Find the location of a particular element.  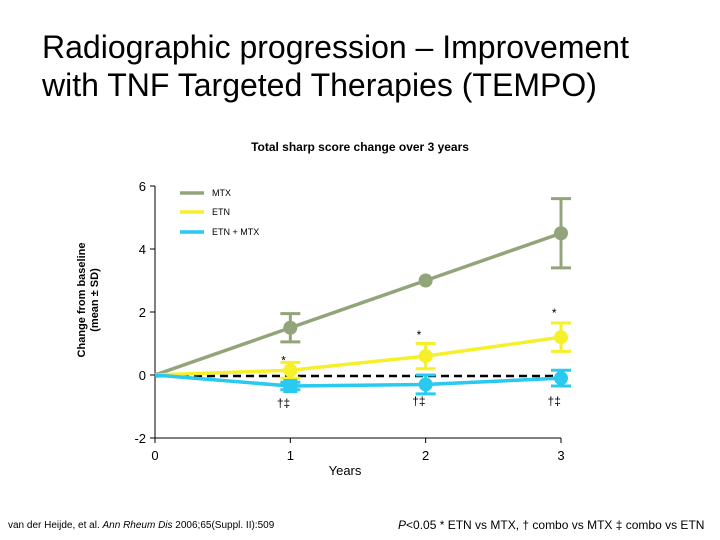

y-tick-label: 6 is located at coordinates (142, 186).